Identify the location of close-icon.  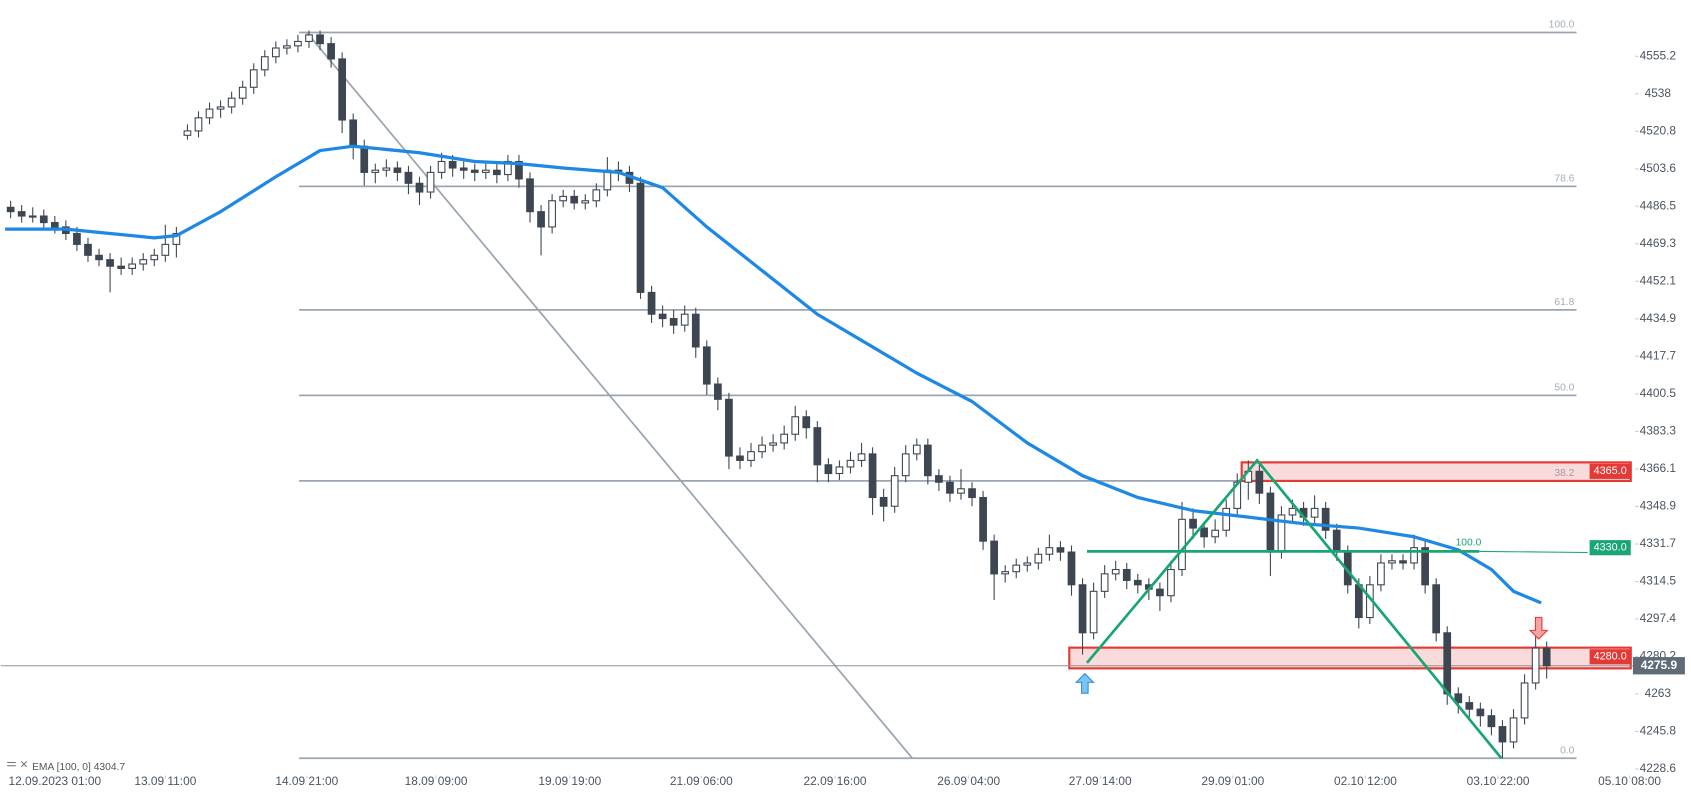
(24, 764).